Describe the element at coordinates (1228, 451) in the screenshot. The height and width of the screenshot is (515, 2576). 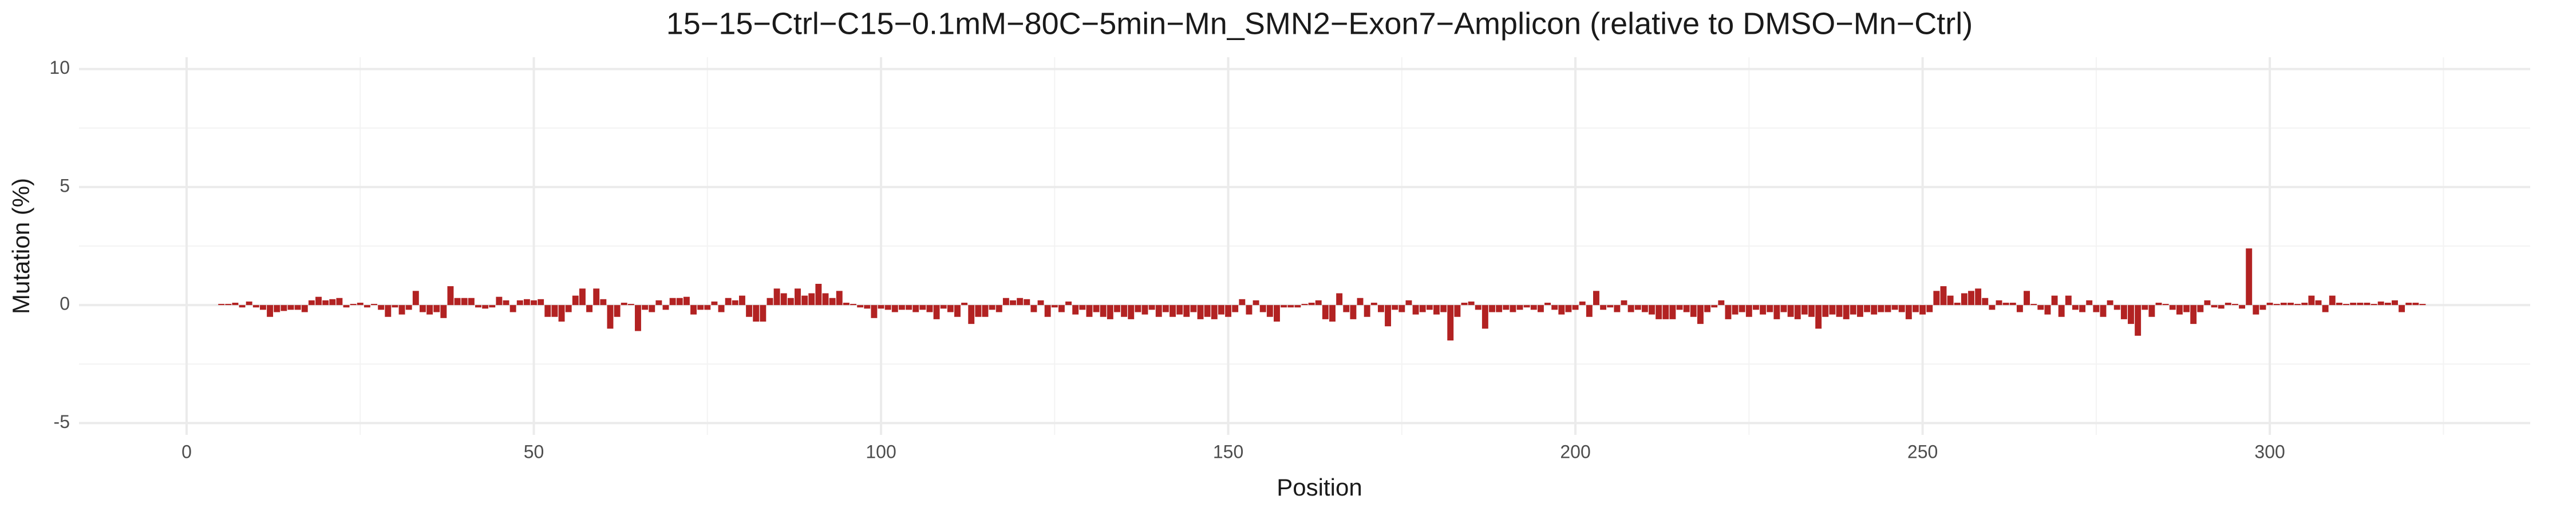
I see `x-tick-label: 150` at that location.